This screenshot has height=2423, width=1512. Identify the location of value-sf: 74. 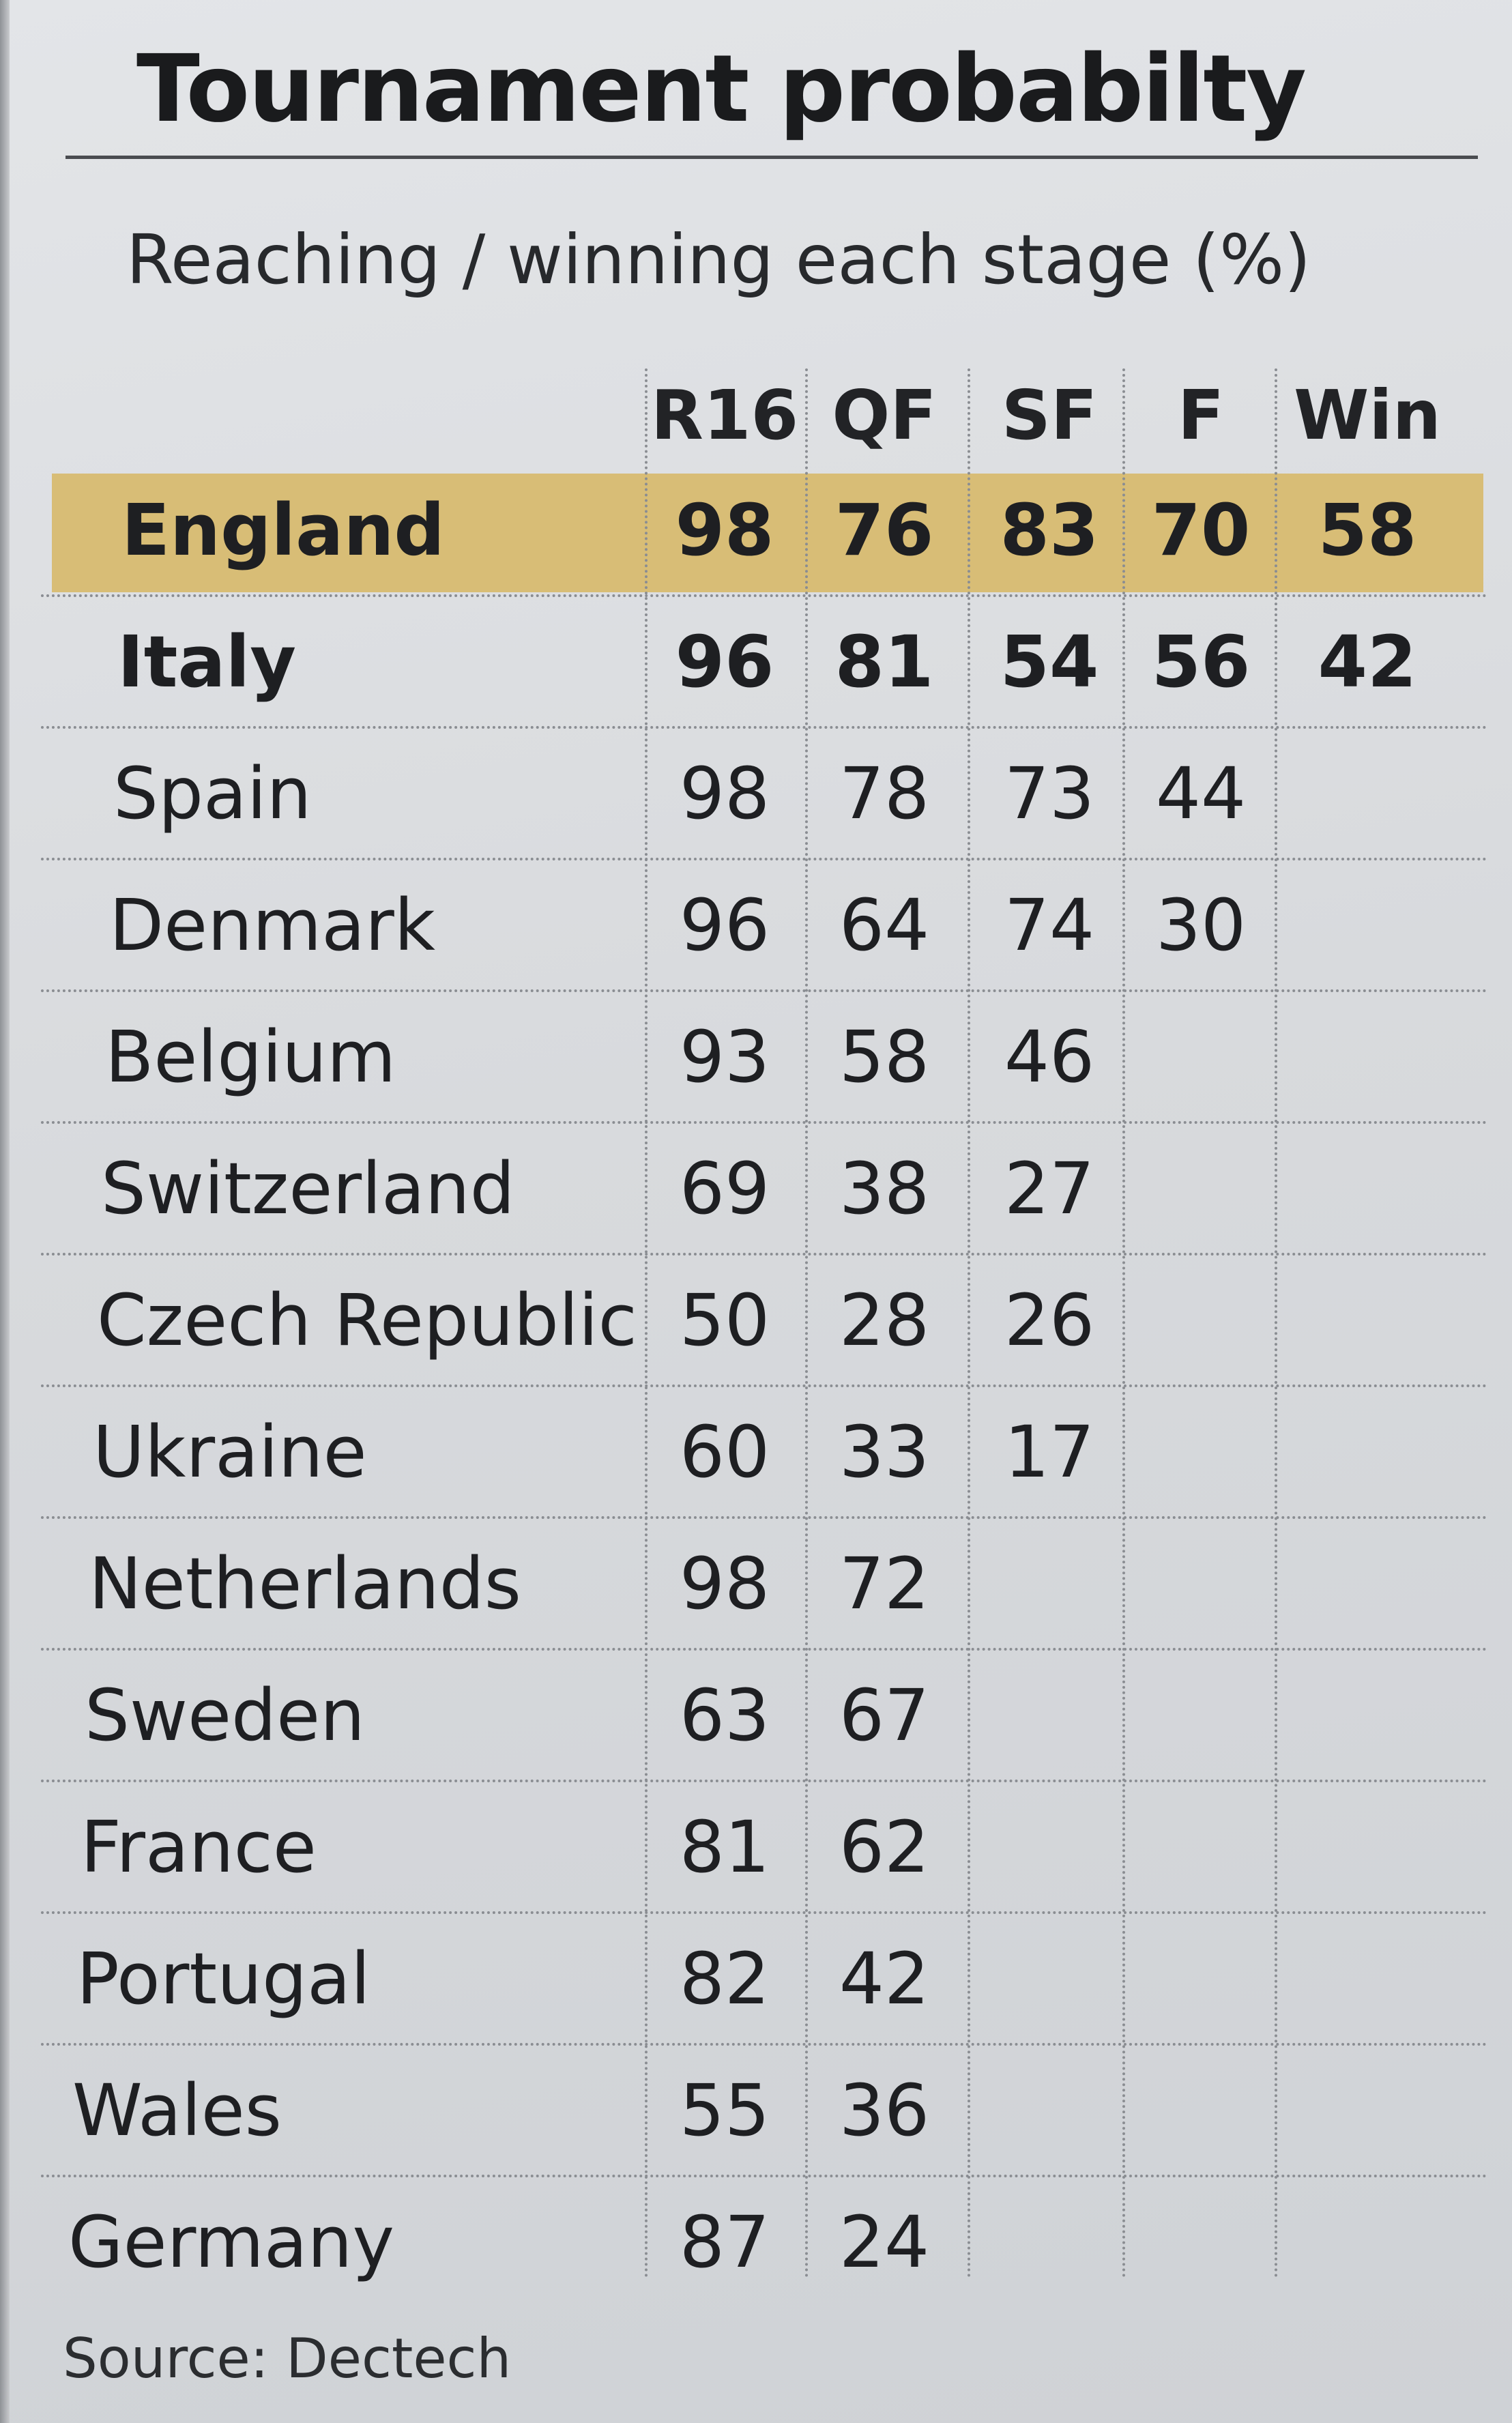
(1049, 926).